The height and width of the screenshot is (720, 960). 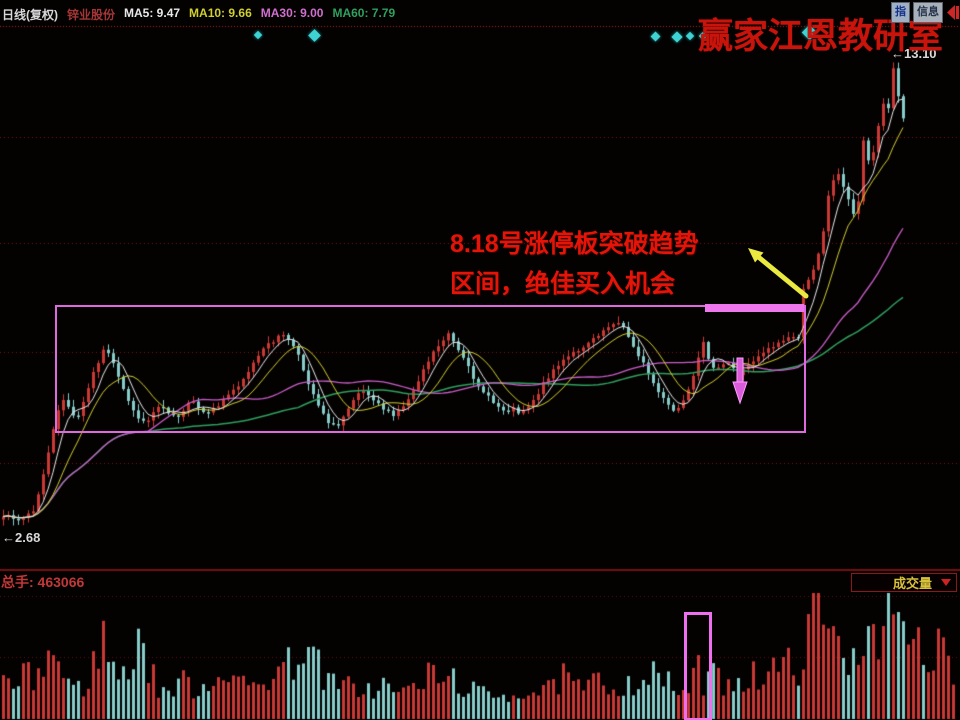 What do you see at coordinates (574, 264) in the screenshot?
I see `annotation-text: 8.18号涨停板突破趋势 区间，绝佳买入机会` at bounding box center [574, 264].